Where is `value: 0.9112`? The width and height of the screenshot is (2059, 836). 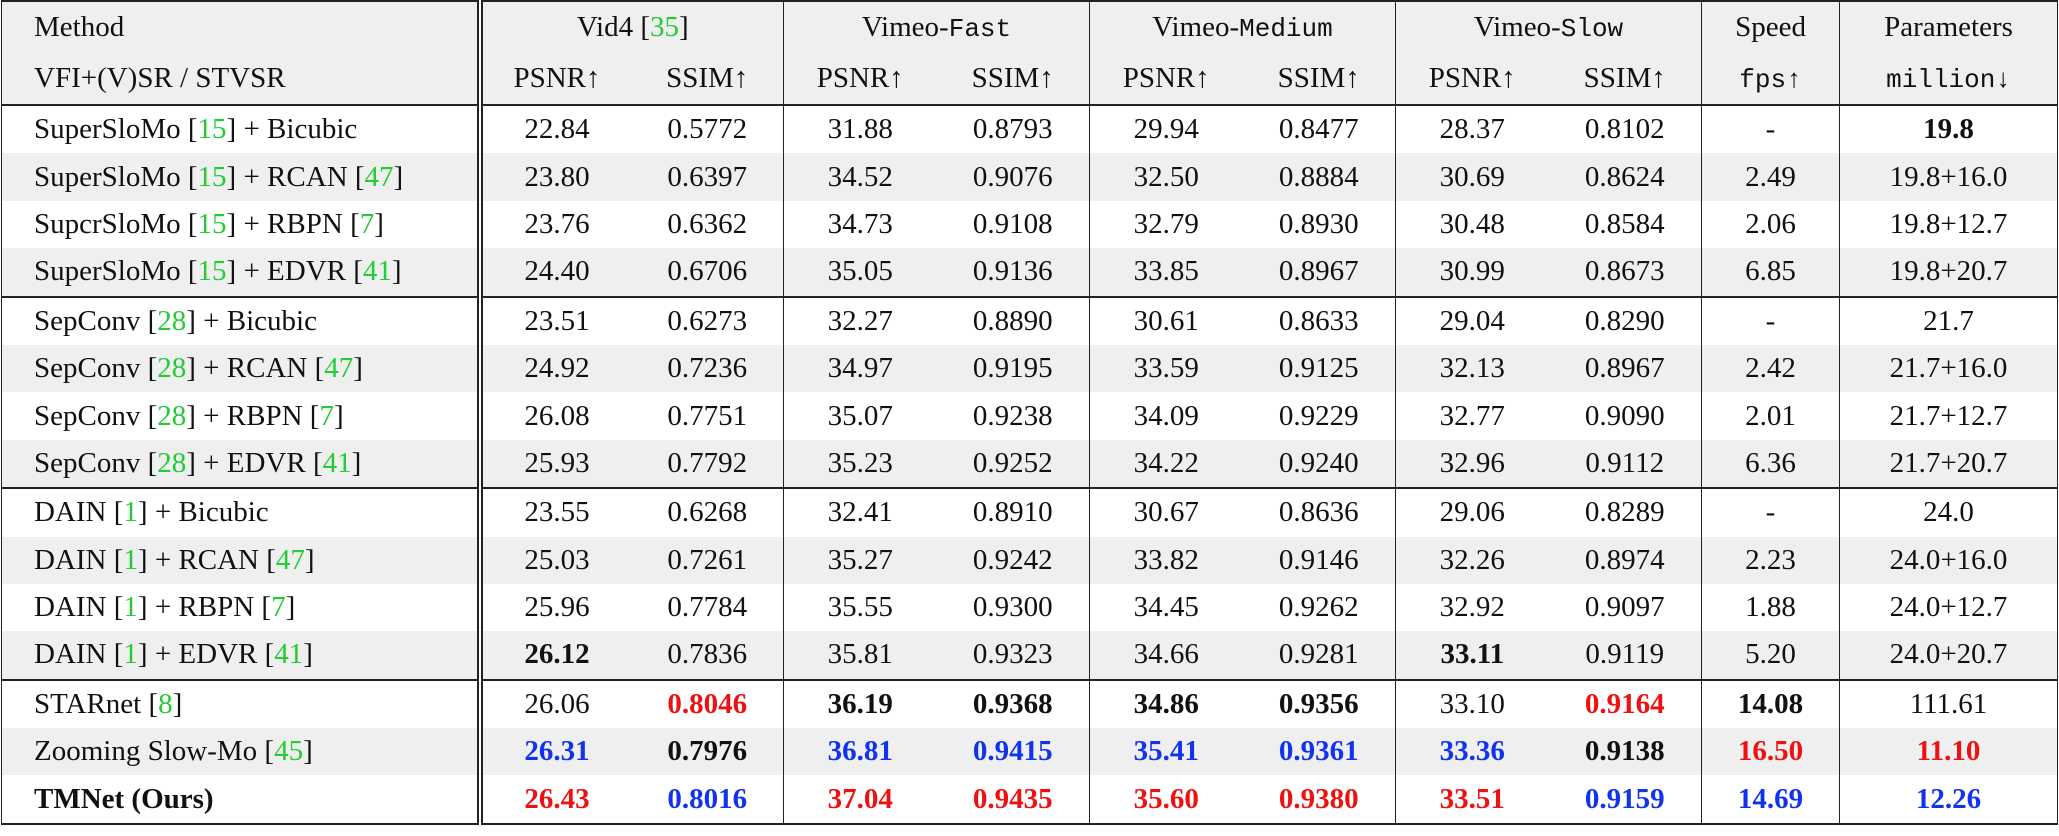 value: 0.9112 is located at coordinates (1625, 462).